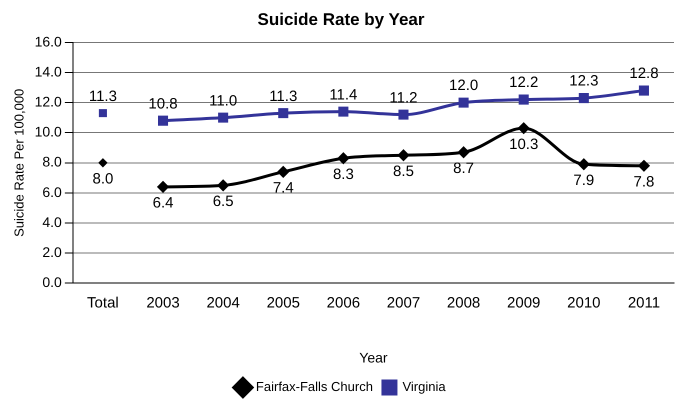 The image size is (686, 404). Describe the element at coordinates (583, 180) in the screenshot. I see `data-label: 7.9` at that location.